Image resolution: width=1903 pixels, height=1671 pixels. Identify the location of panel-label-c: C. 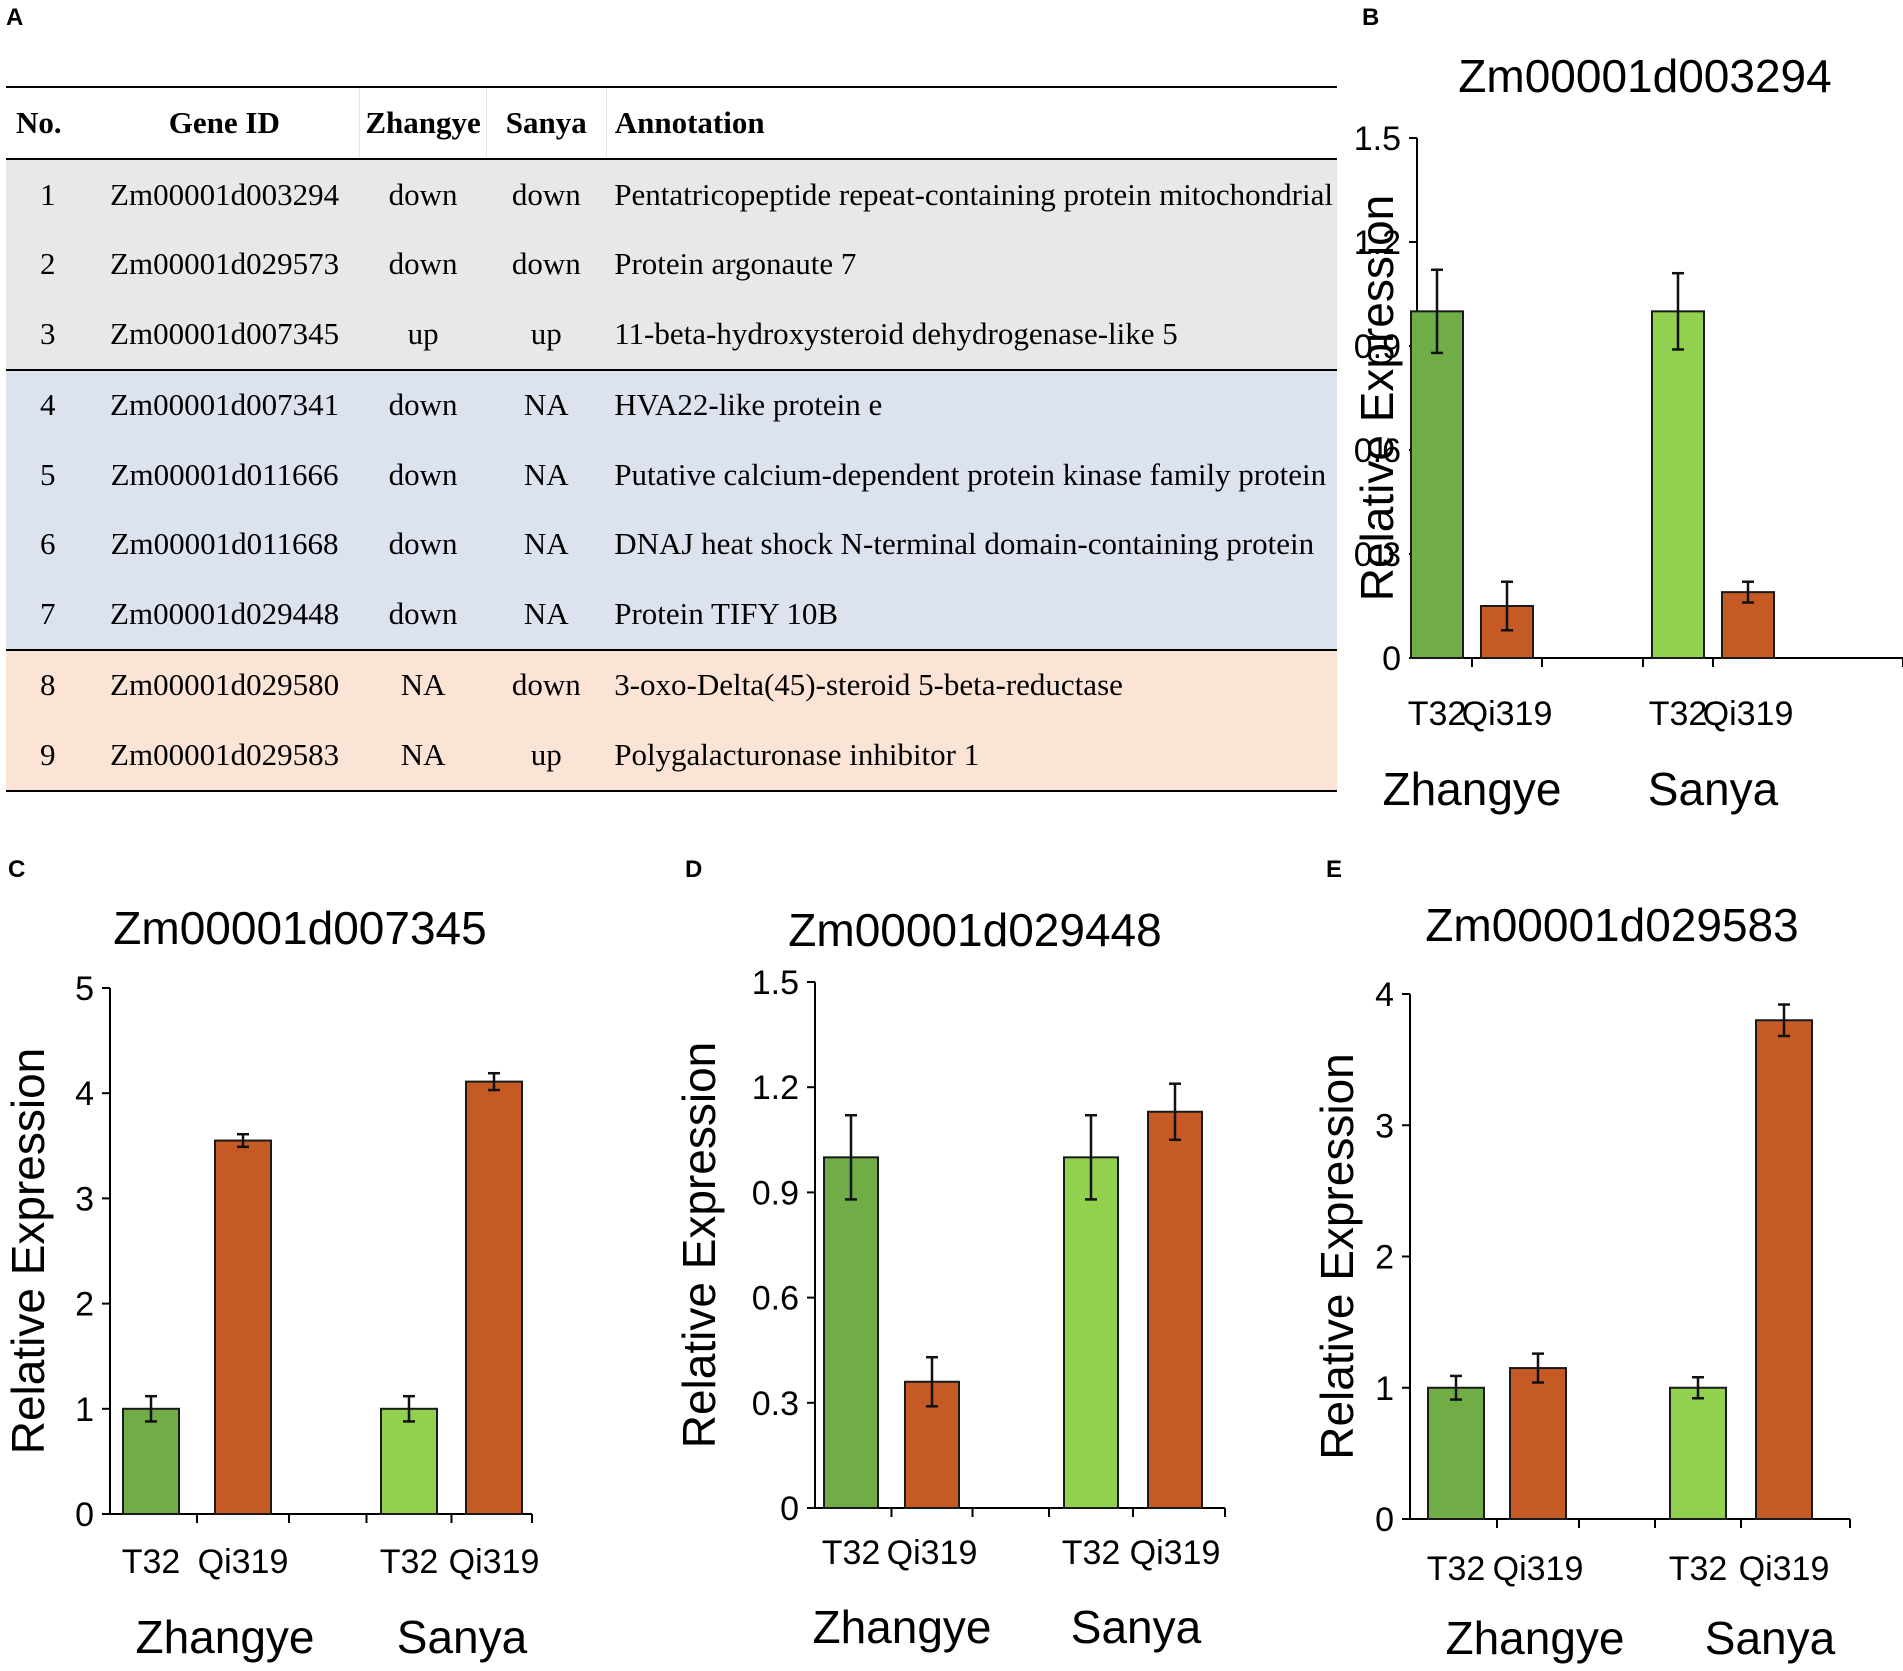
(17, 869).